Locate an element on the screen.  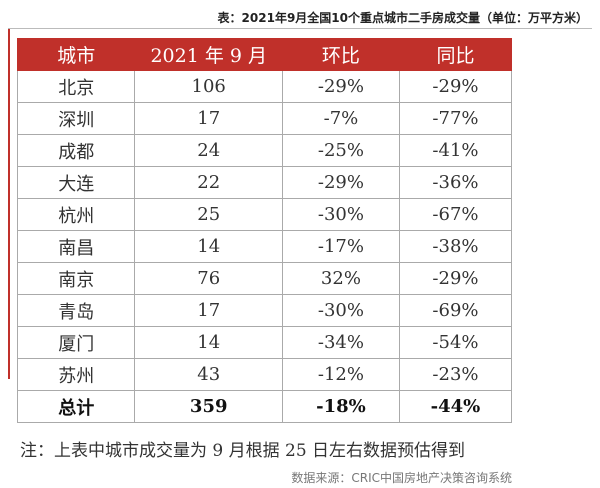
total-cell: 359 is located at coordinates (208, 406).